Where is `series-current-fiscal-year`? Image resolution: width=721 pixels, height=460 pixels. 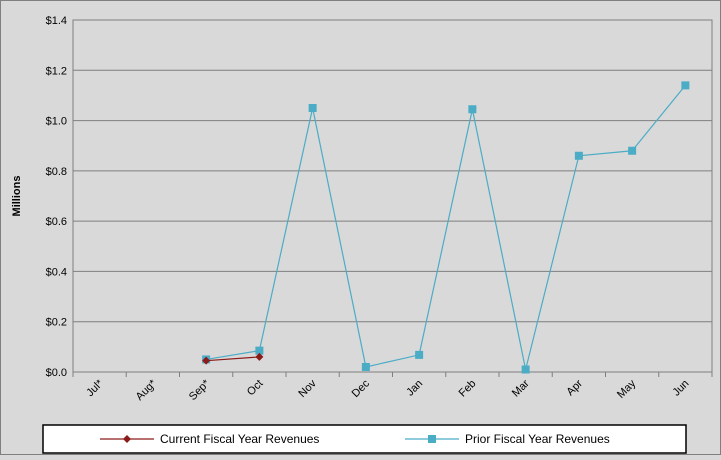
series-current-fiscal-year is located at coordinates (233, 358).